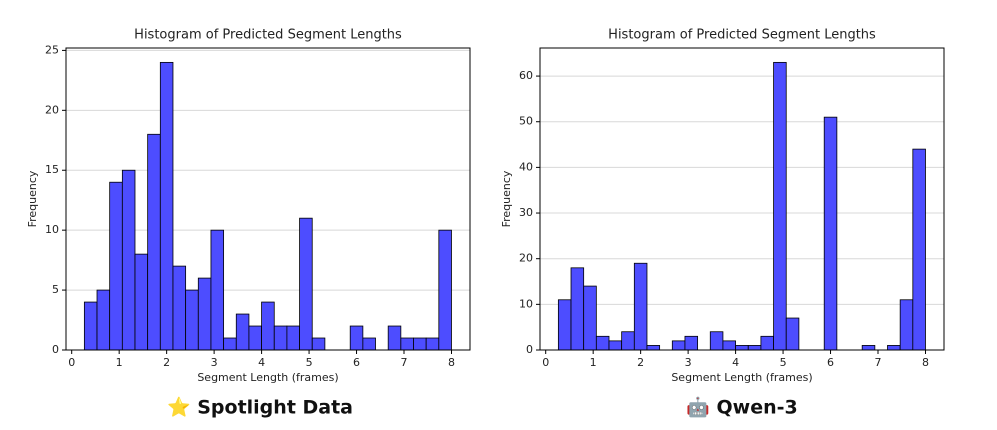  Describe the element at coordinates (526, 121) in the screenshot. I see `y-tick-label: 50` at that location.